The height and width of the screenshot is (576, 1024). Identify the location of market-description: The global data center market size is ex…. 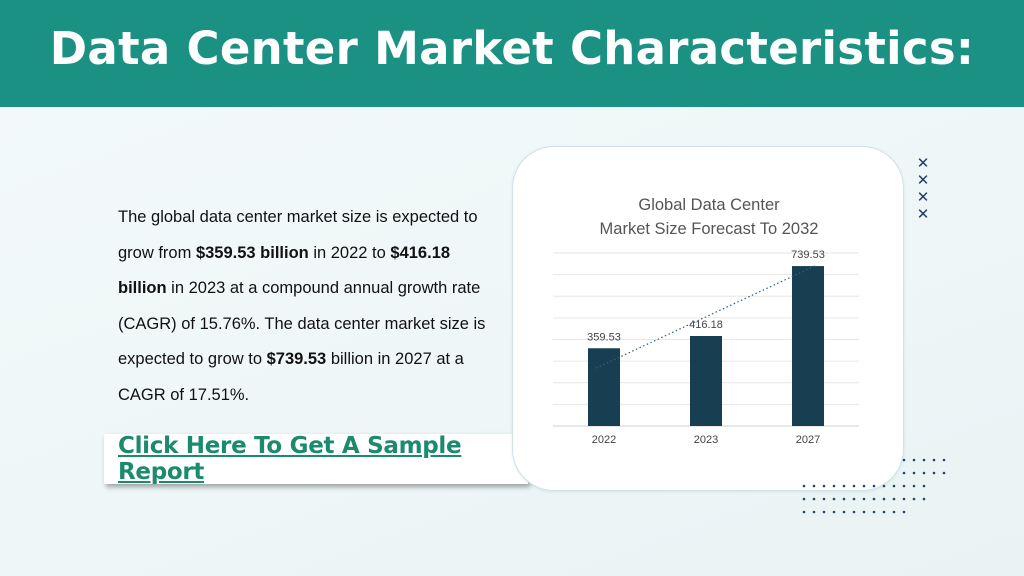
(308, 306).